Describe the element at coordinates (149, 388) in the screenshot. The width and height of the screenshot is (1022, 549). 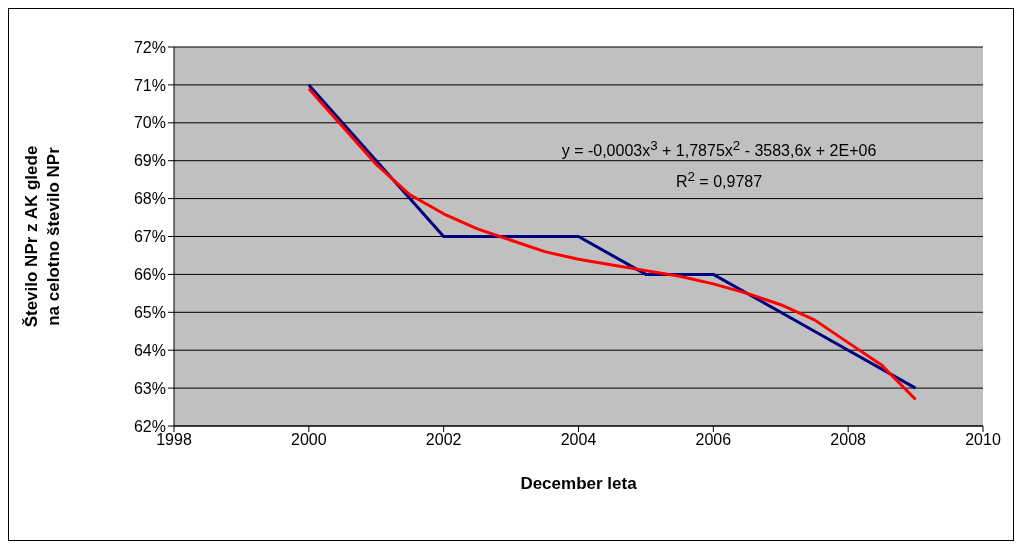
I see `y-tick-label: 63%` at that location.